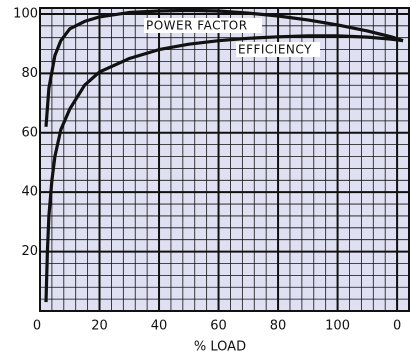 The image size is (412, 356). I want to click on y-tick-label: 20, so click(29, 251).